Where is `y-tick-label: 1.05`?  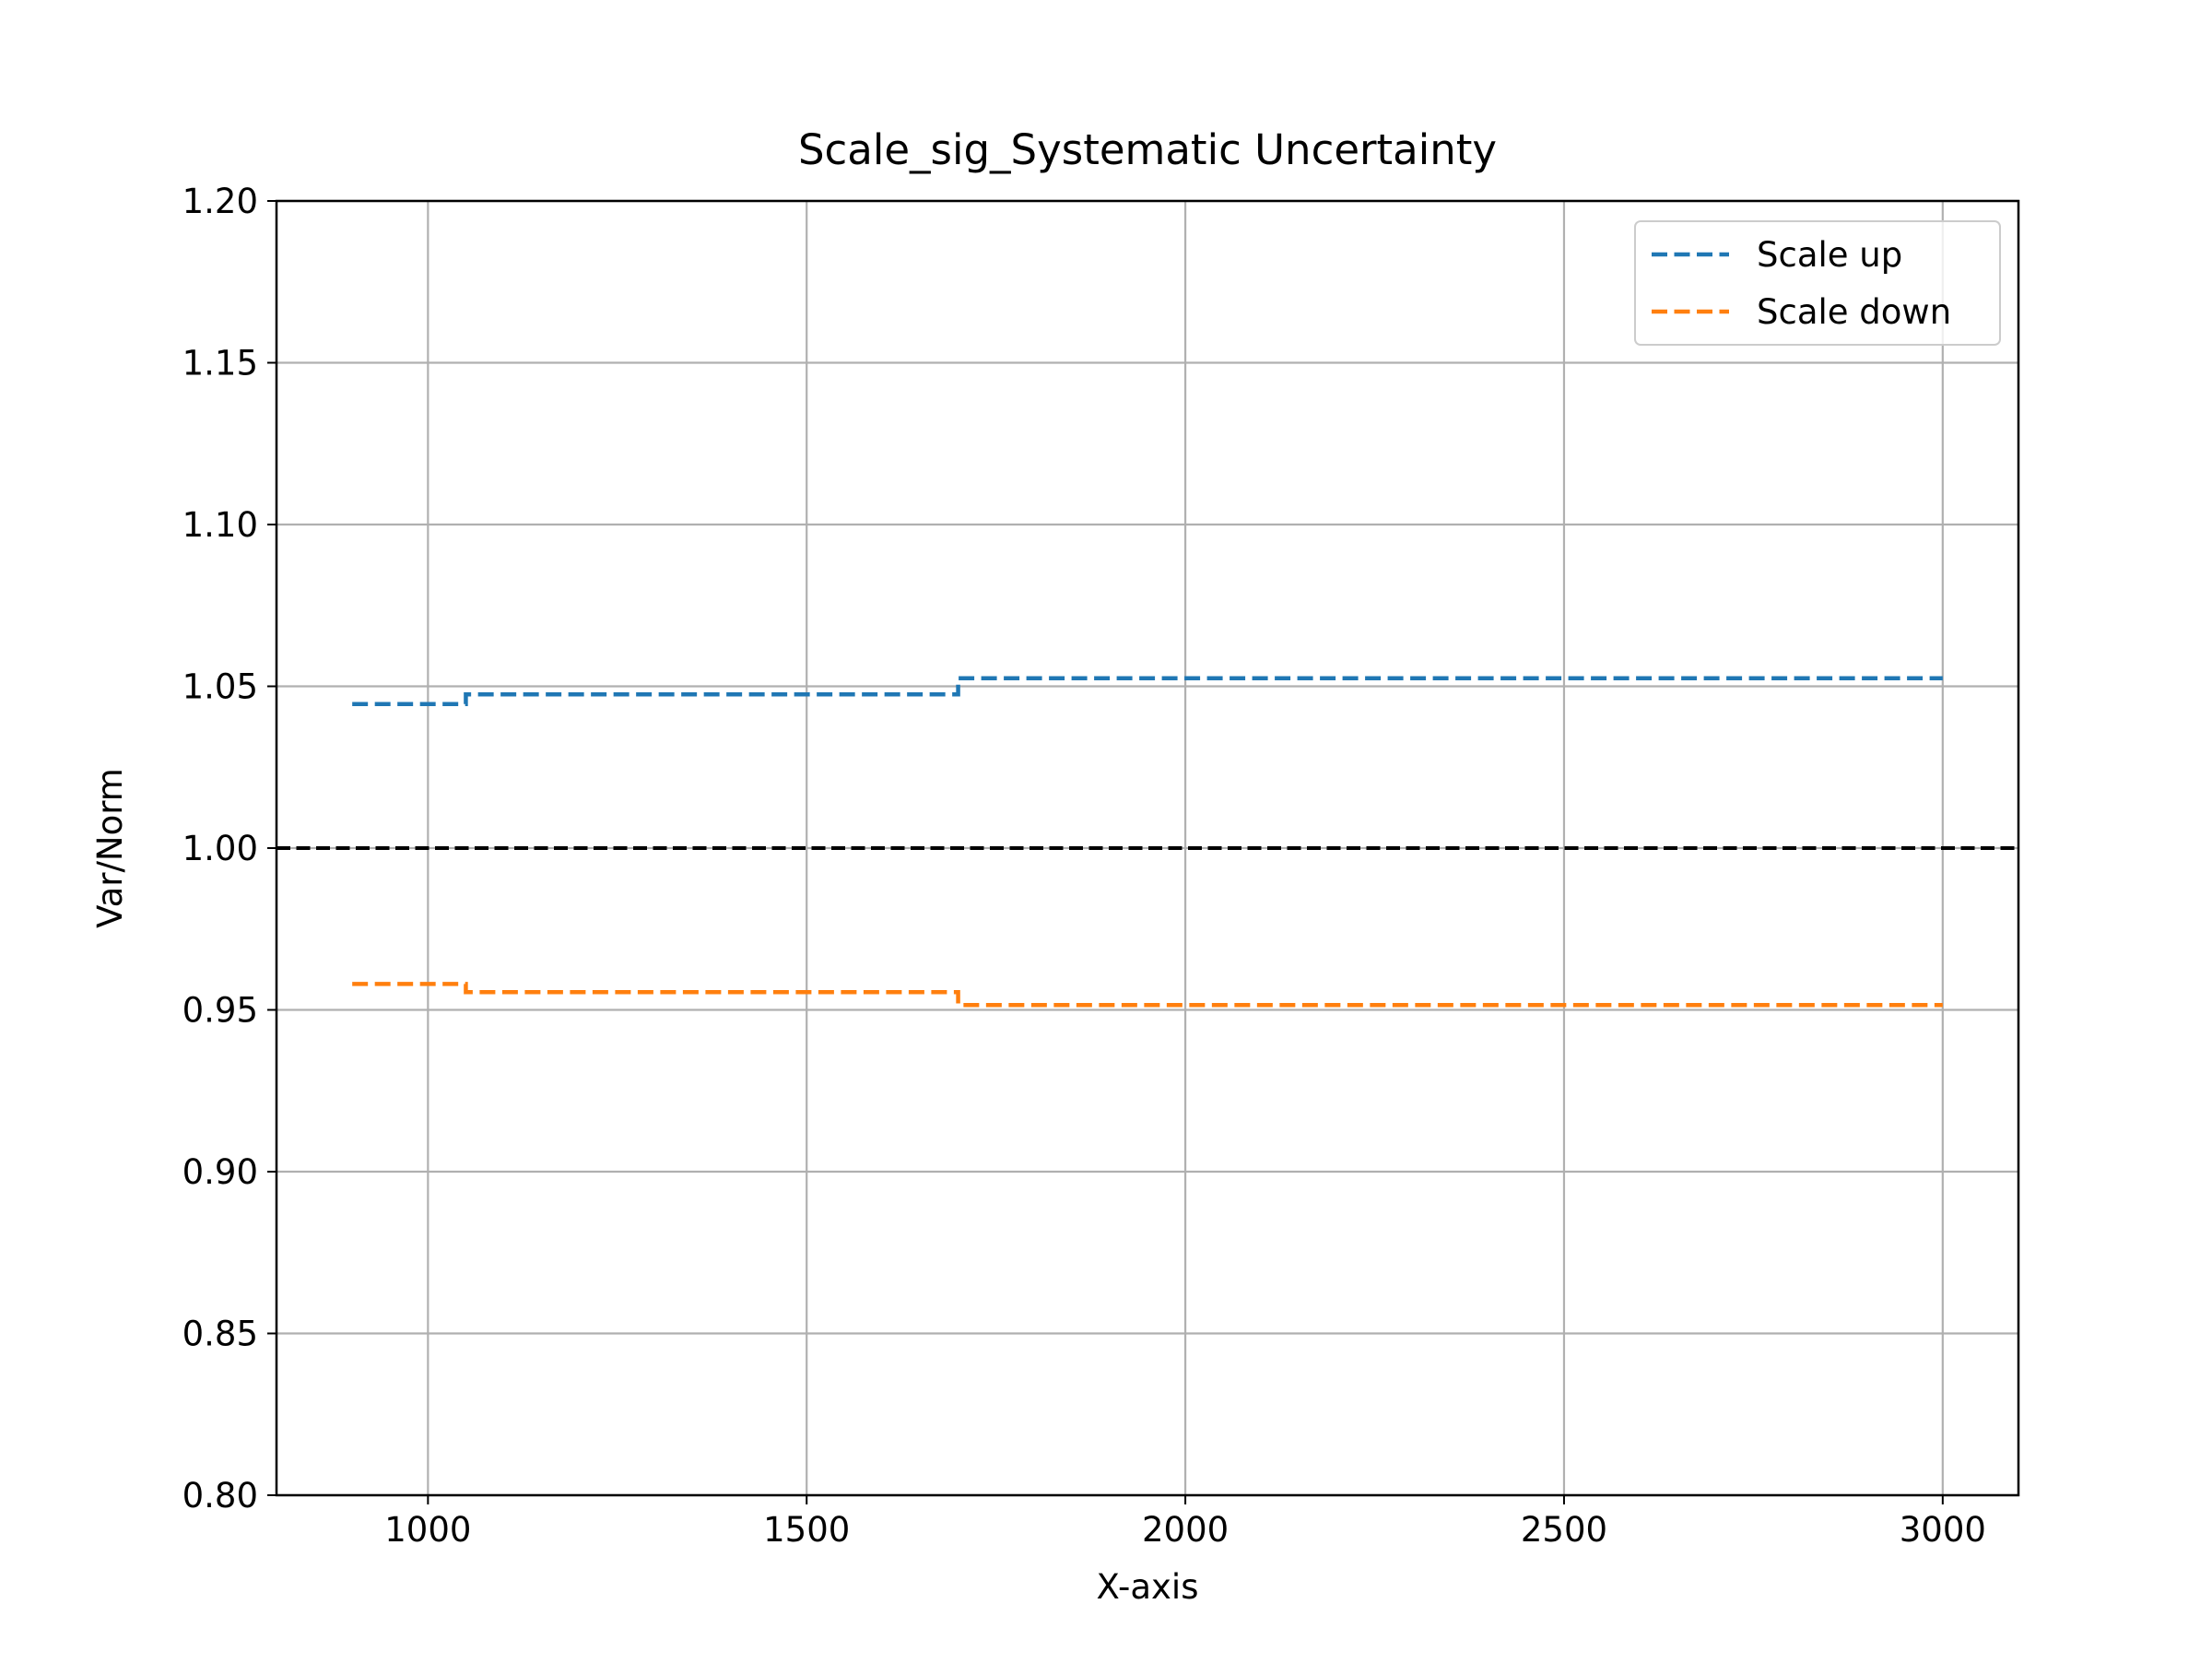
y-tick-label: 1.05 is located at coordinates (220, 687).